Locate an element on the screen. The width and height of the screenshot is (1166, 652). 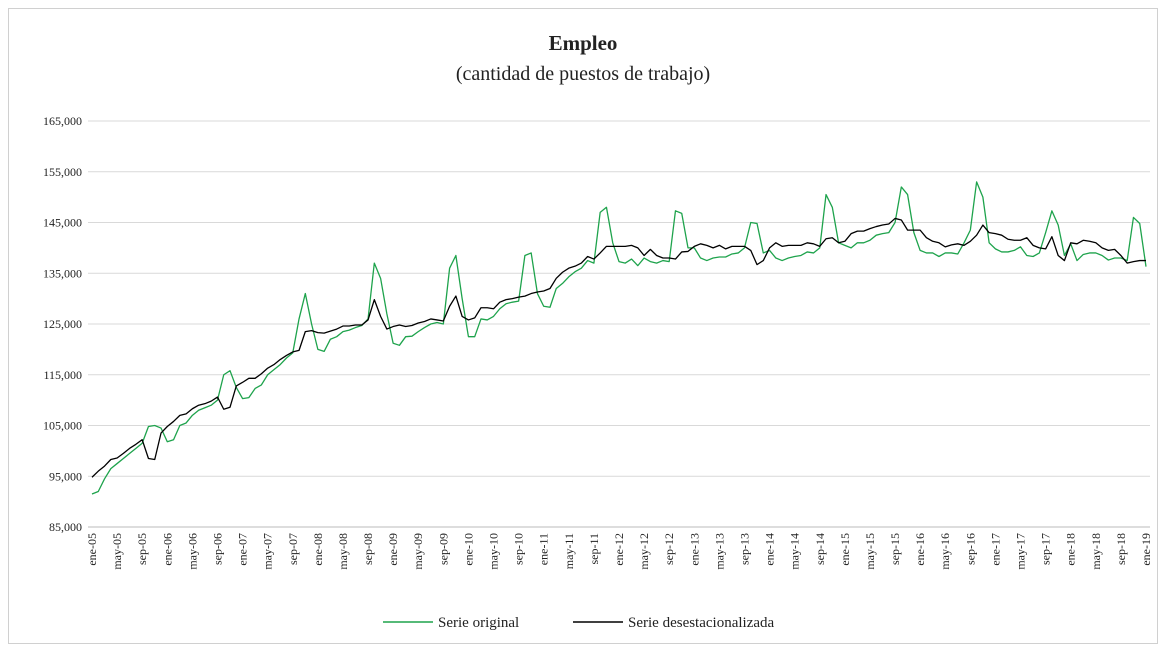
x-tick-label: sep-16 is located at coordinates (970, 549).